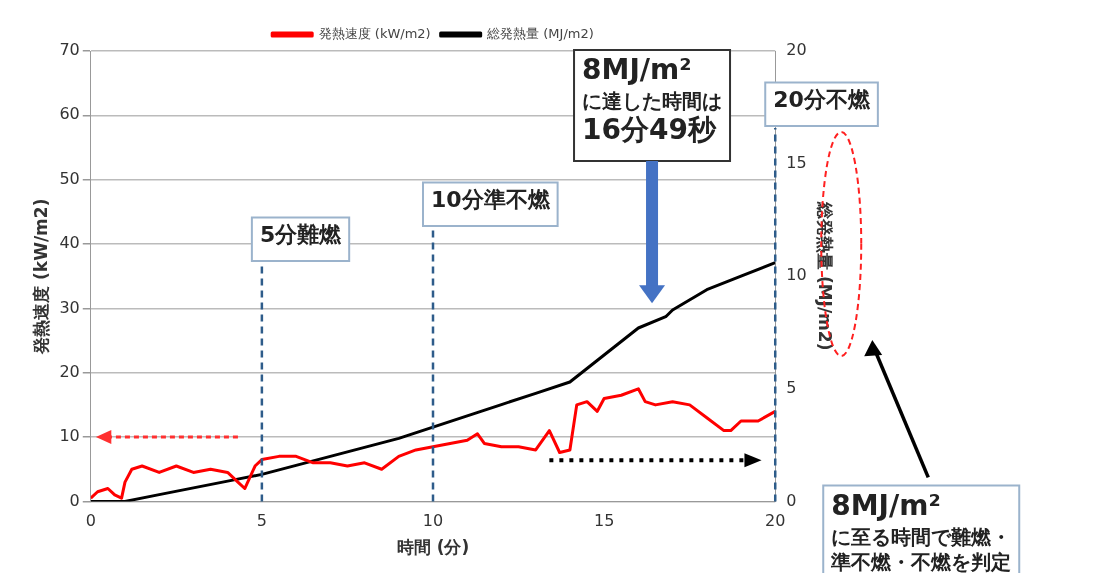 The width and height of the screenshot is (1097, 581). What do you see at coordinates (796, 50) in the screenshot?
I see `y2-tick-label: 20` at bounding box center [796, 50].